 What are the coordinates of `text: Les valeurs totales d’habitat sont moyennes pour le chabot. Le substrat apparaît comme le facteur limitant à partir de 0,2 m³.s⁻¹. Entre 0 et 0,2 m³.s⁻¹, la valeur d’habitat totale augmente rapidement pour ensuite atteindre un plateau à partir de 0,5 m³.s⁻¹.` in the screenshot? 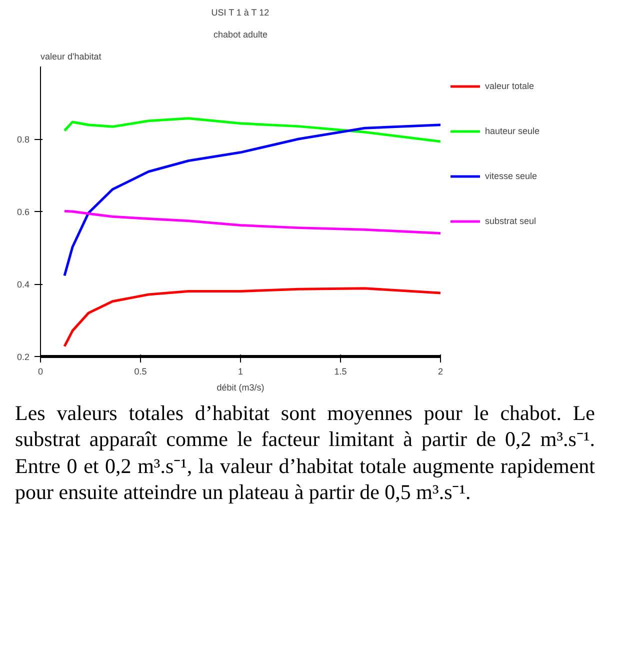 It's located at (305, 452).